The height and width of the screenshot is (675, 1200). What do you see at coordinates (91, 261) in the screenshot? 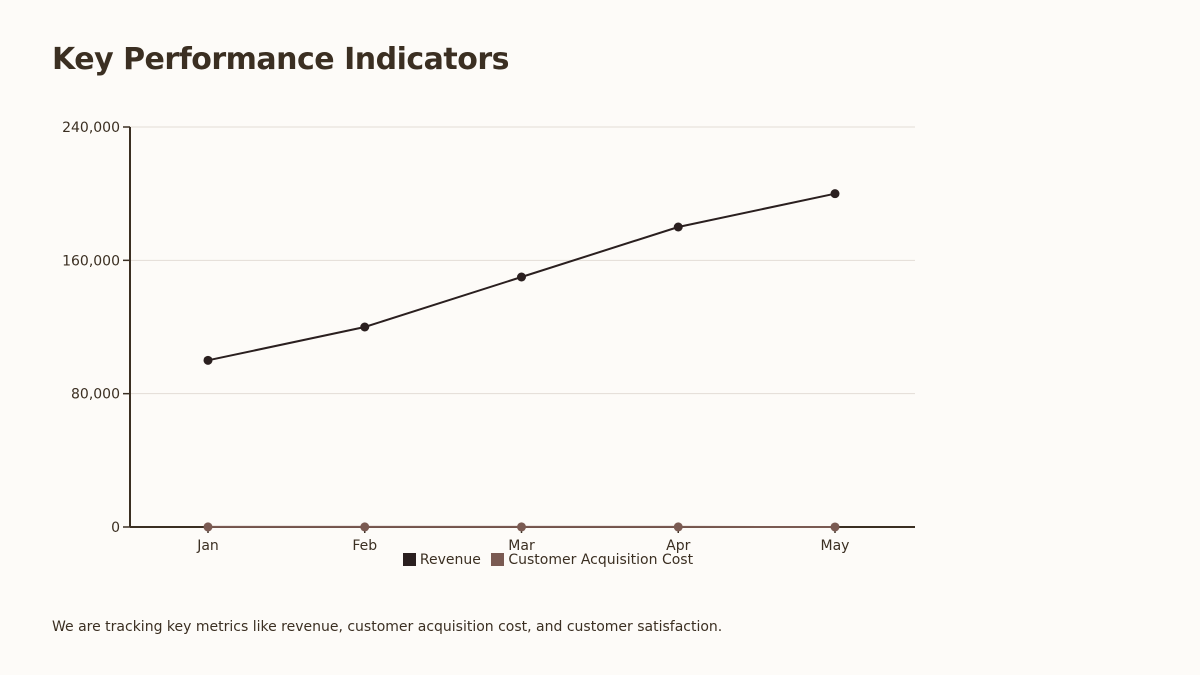
I see `y-tick-label: 160,000` at bounding box center [91, 261].